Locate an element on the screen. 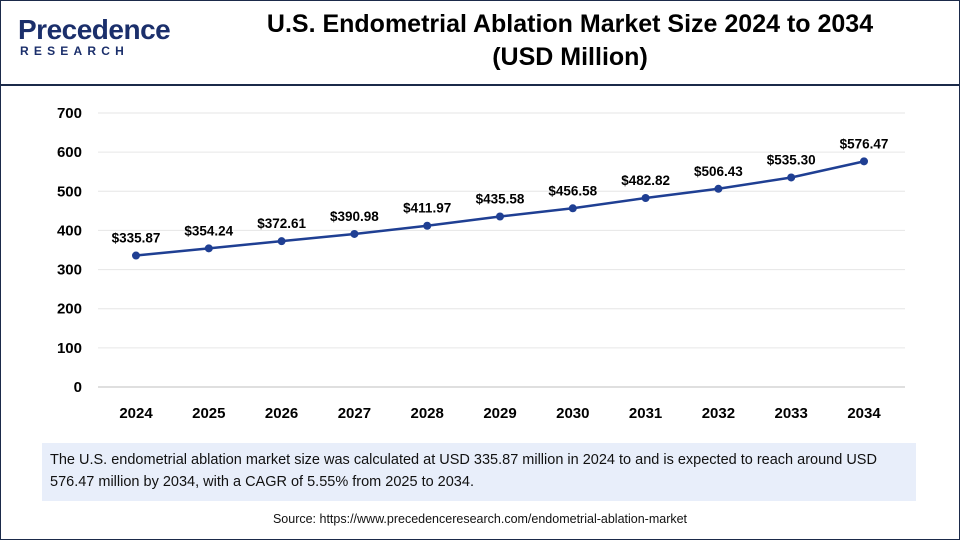  chart-title-line2: (USD Million) is located at coordinates (570, 57).